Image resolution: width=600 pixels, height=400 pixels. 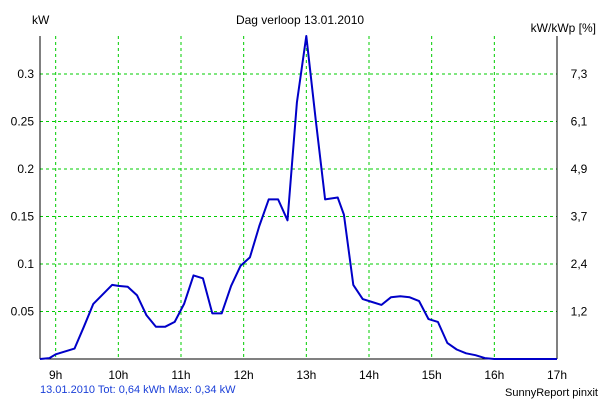 What do you see at coordinates (55, 375) in the screenshot?
I see `x-tick-label: 9h` at bounding box center [55, 375].